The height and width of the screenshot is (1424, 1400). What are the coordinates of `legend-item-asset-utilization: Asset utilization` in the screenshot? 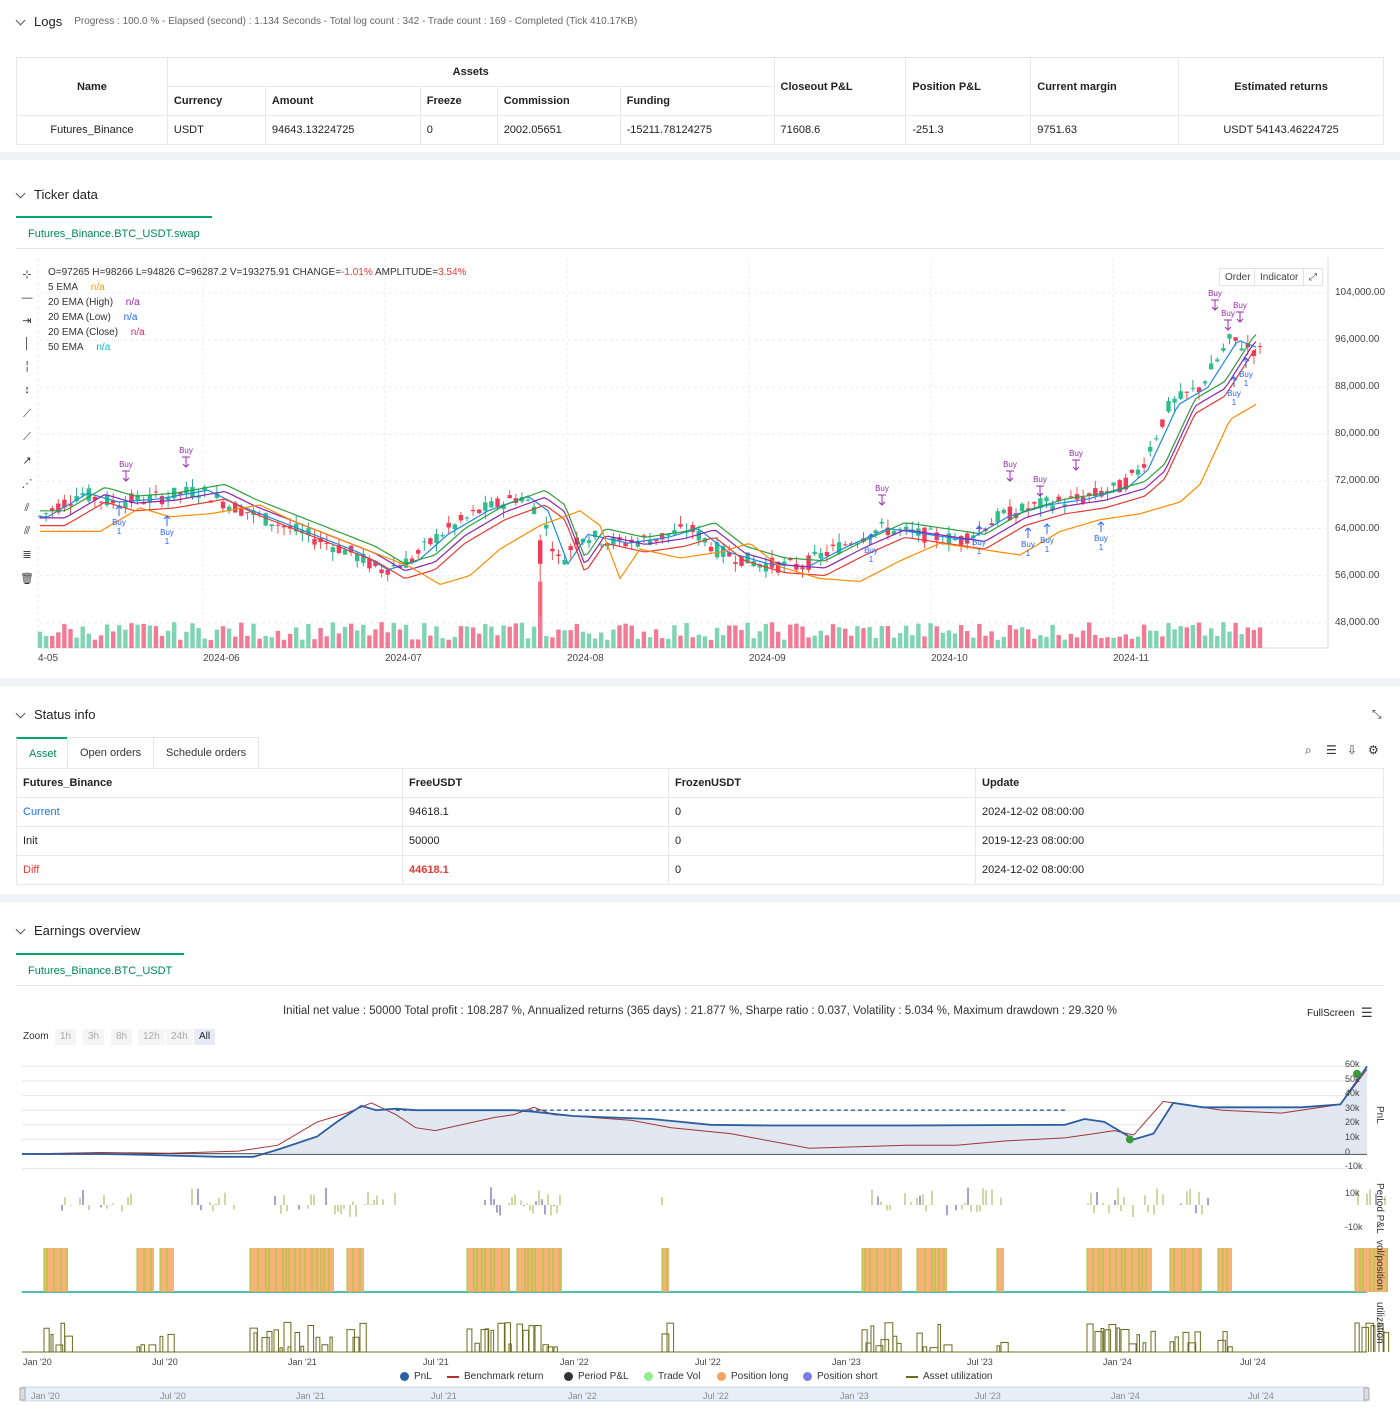 It's located at (949, 1376).